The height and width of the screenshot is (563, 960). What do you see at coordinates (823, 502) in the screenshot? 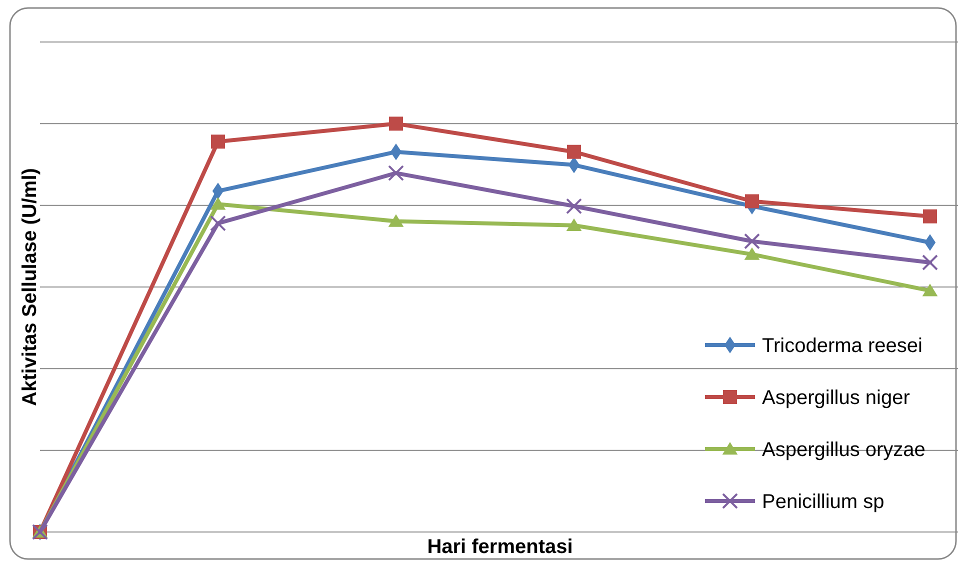
I see `legend-label: Penicillium sp` at bounding box center [823, 502].